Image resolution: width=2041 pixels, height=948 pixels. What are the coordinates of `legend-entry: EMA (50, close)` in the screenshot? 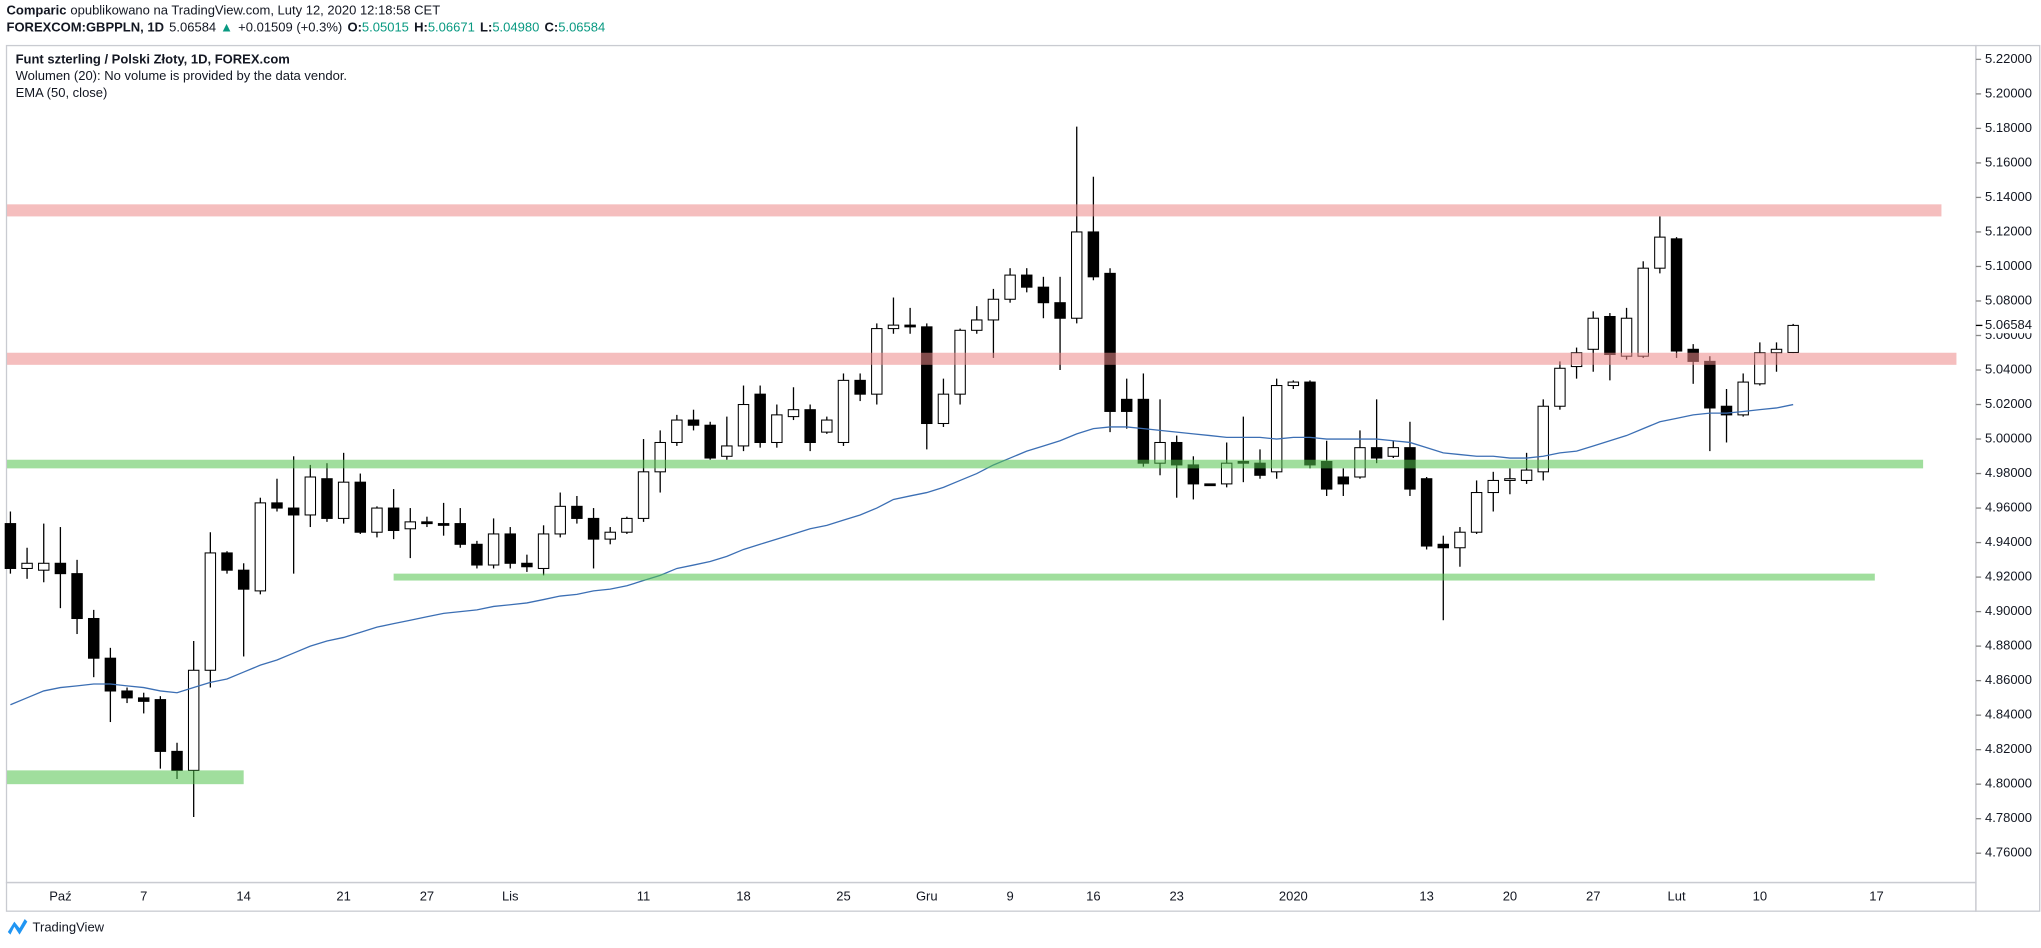 It's located at (62, 92).